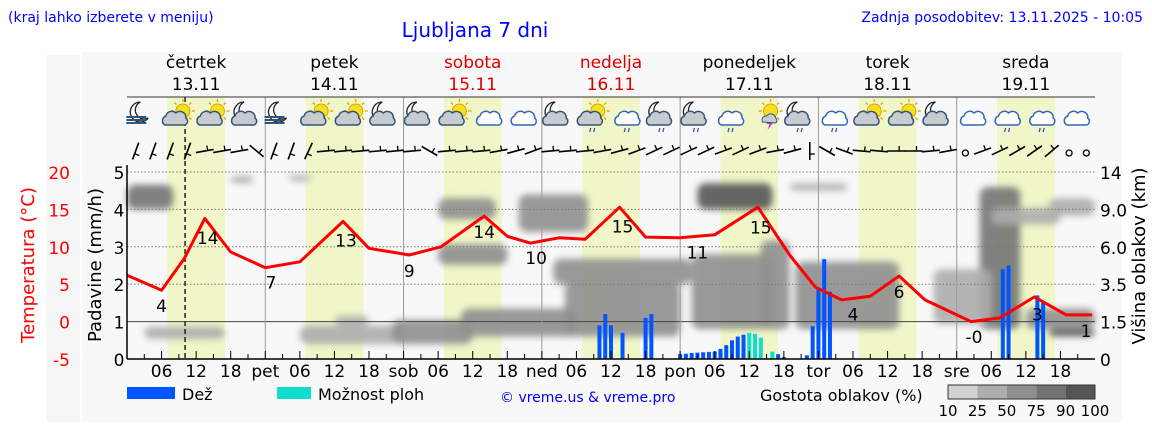  Describe the element at coordinates (196, 228) in the screenshot. I see `daylight-band` at that location.